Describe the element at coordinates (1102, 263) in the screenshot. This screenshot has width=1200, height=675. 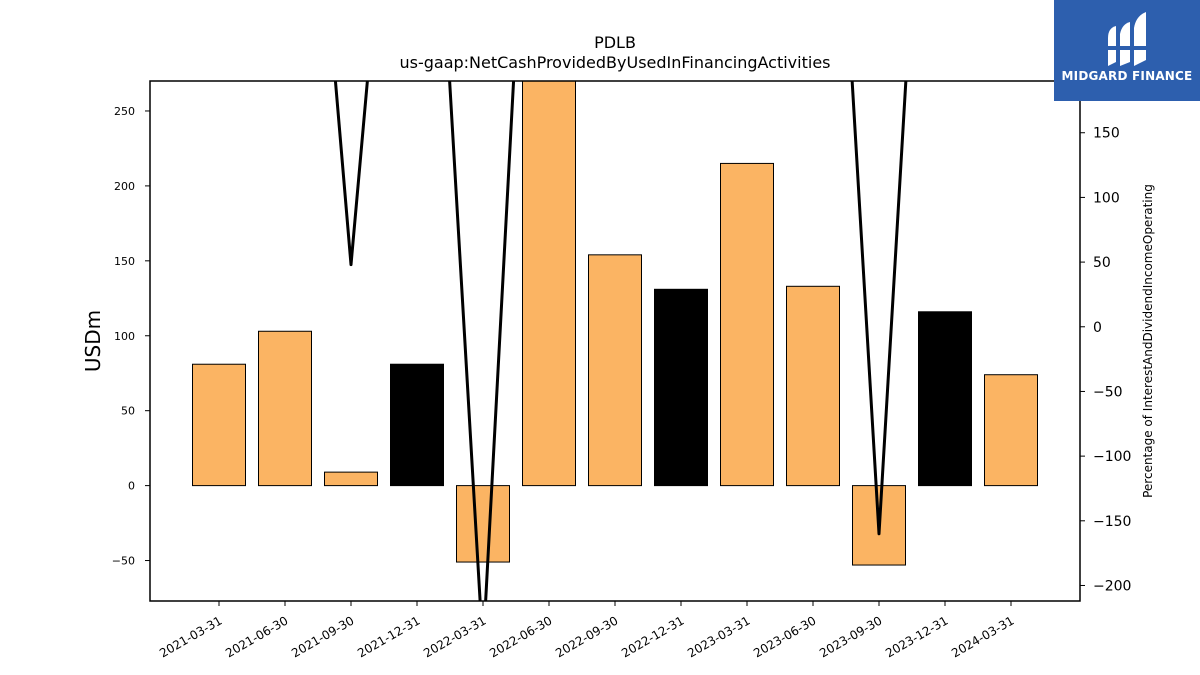
I see `y2-tick-label: 50` at that location.